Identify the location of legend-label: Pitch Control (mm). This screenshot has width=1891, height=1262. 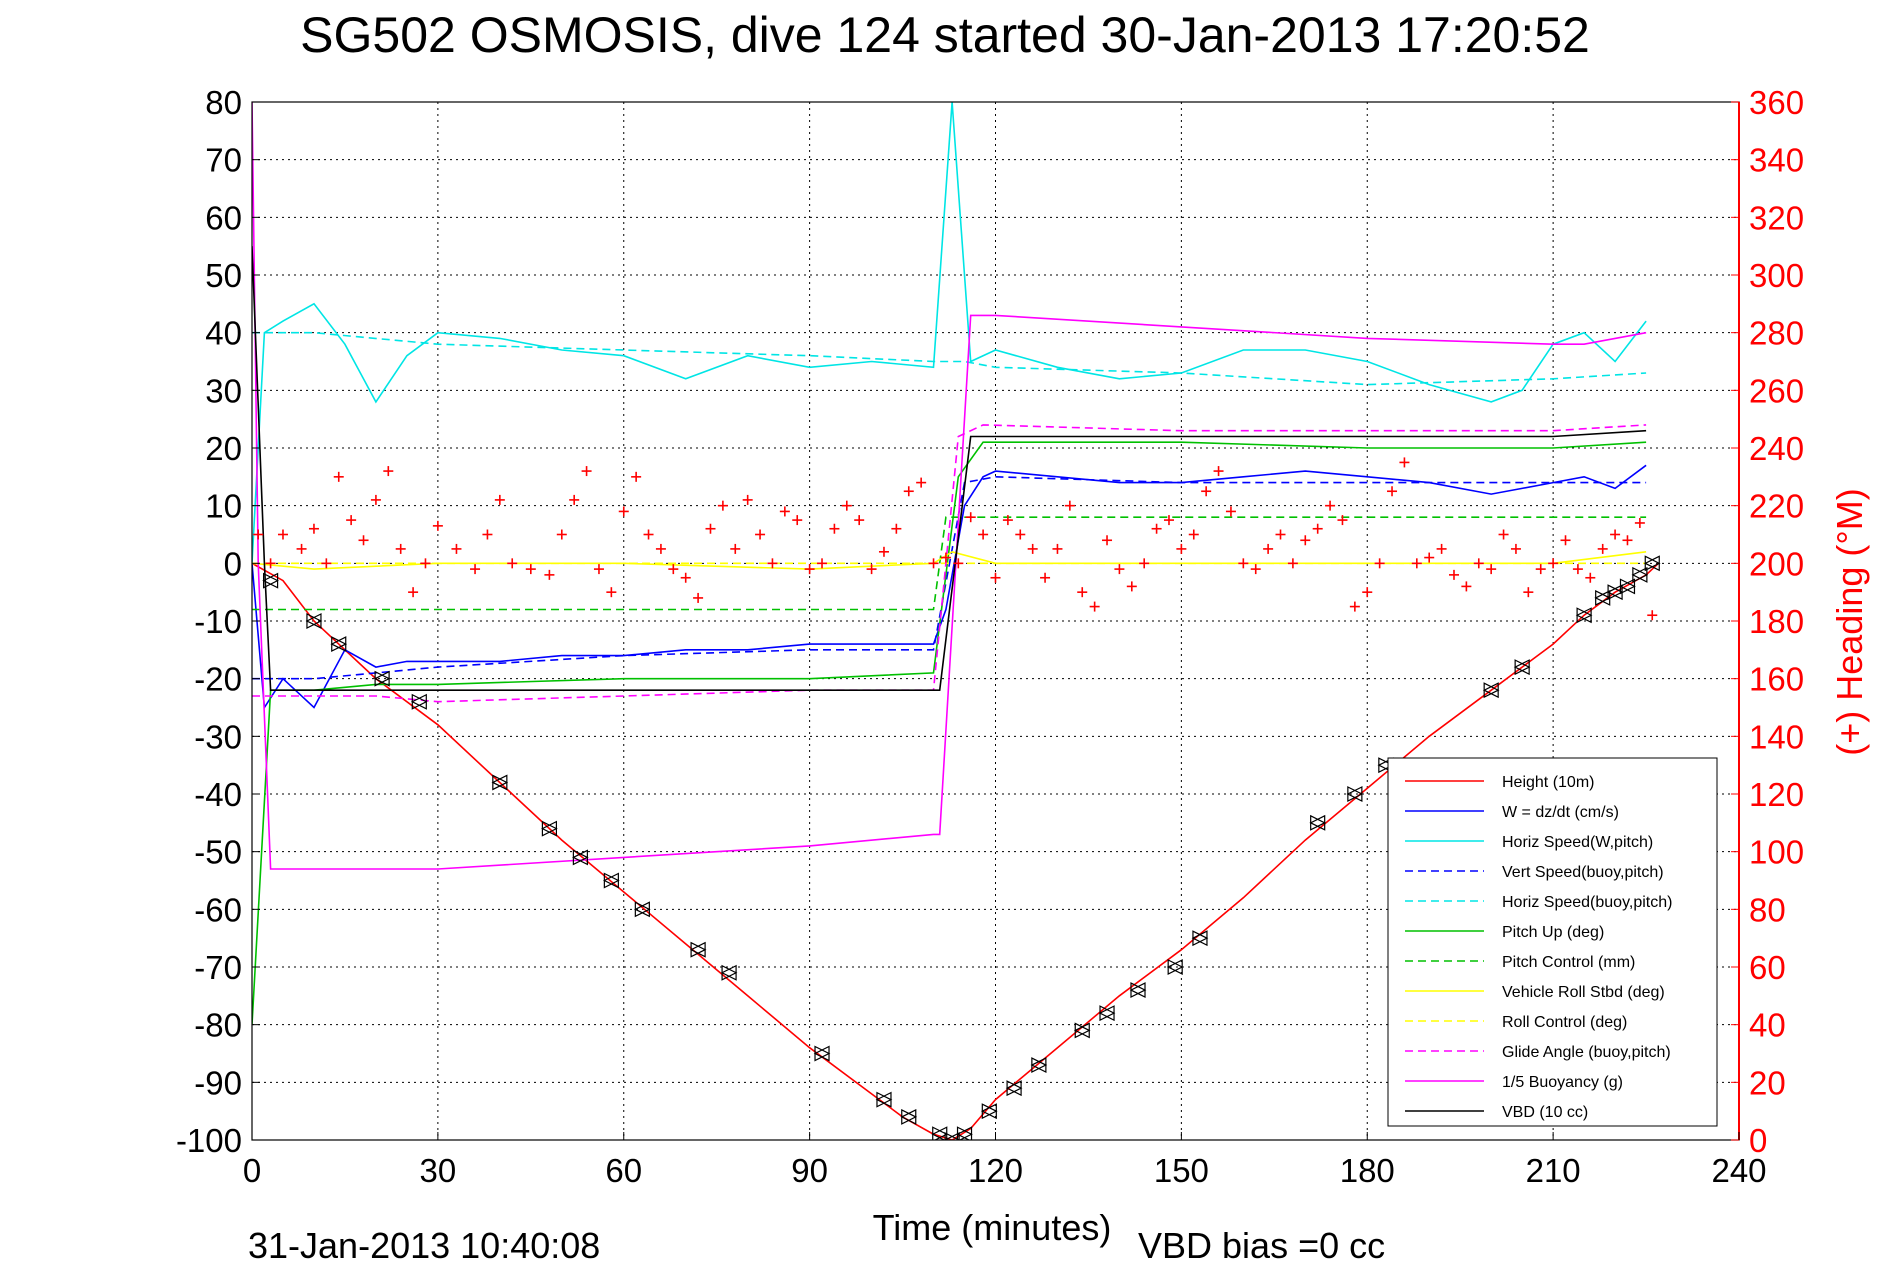
(1568, 962).